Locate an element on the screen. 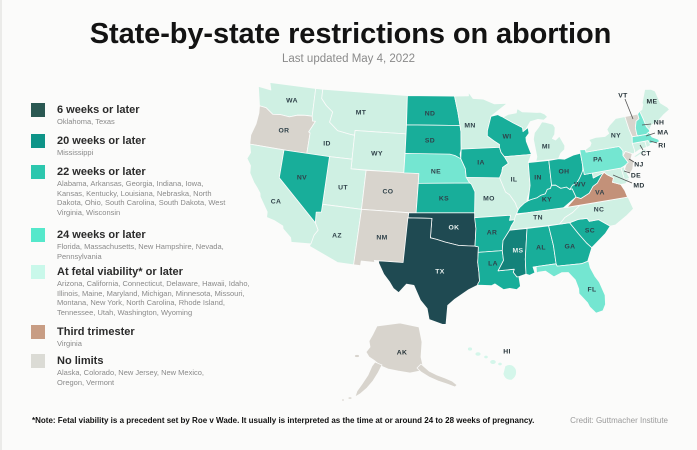  svg-text: WY is located at coordinates (377, 154).